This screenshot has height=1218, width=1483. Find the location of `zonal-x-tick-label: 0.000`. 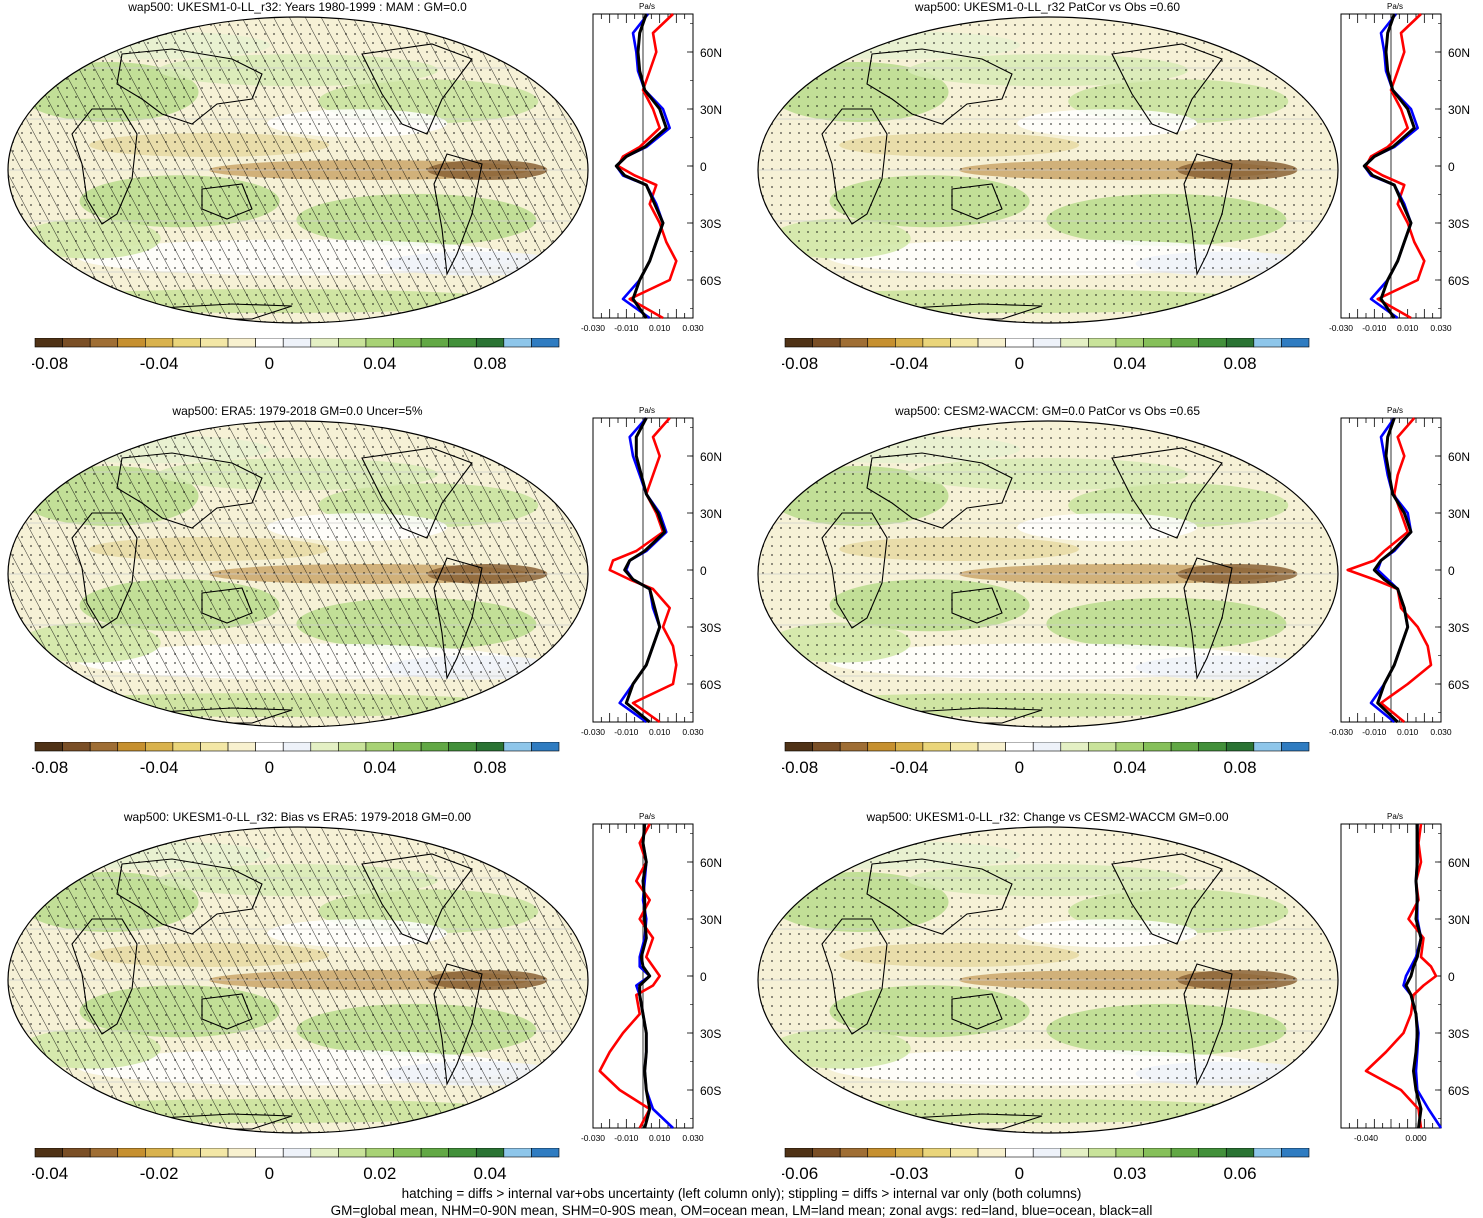

zonal-x-tick-label: 0.000 is located at coordinates (1416, 1138).